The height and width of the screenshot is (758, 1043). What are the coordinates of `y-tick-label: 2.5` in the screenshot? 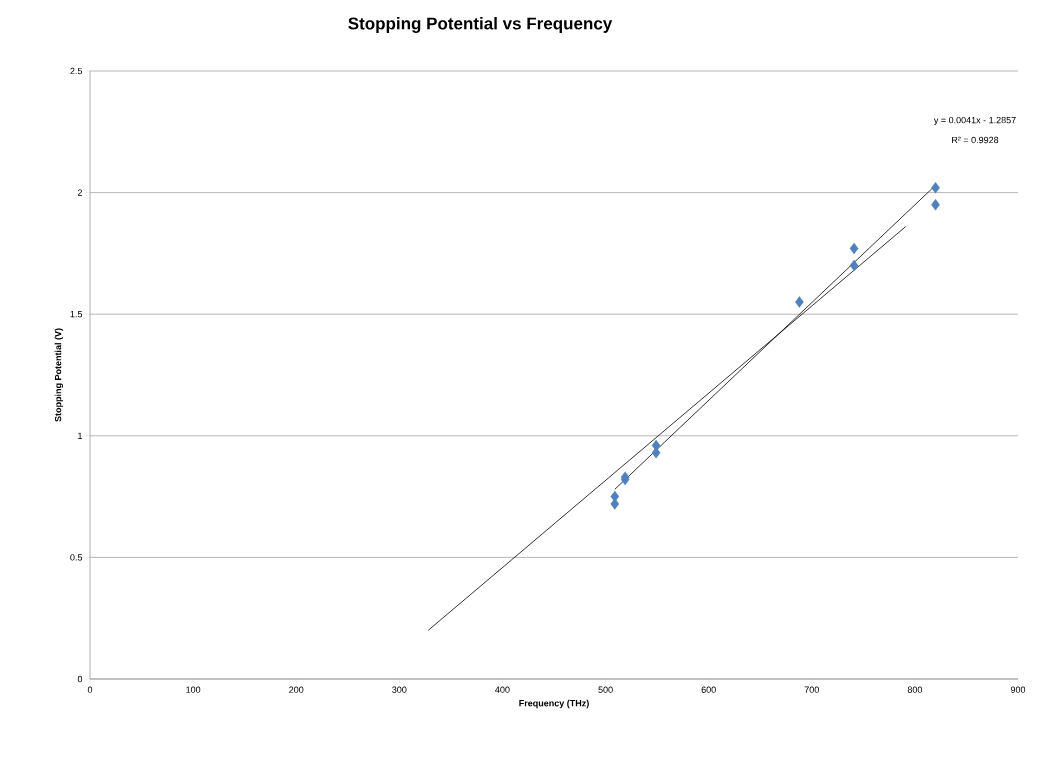 It's located at (76, 71).